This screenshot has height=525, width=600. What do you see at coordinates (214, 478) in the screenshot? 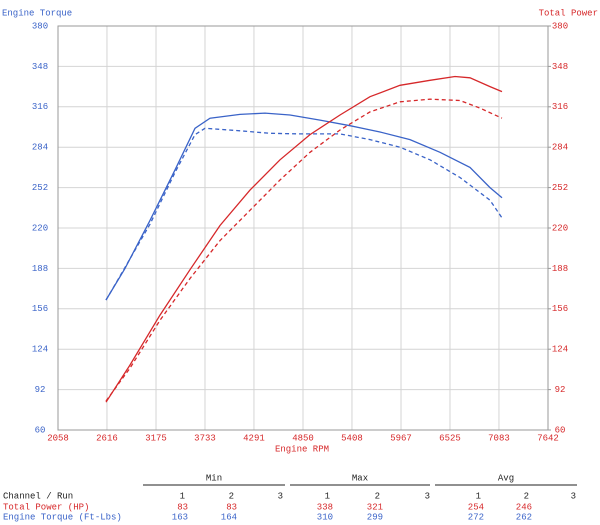
I see `group-header: Min` at bounding box center [214, 478].